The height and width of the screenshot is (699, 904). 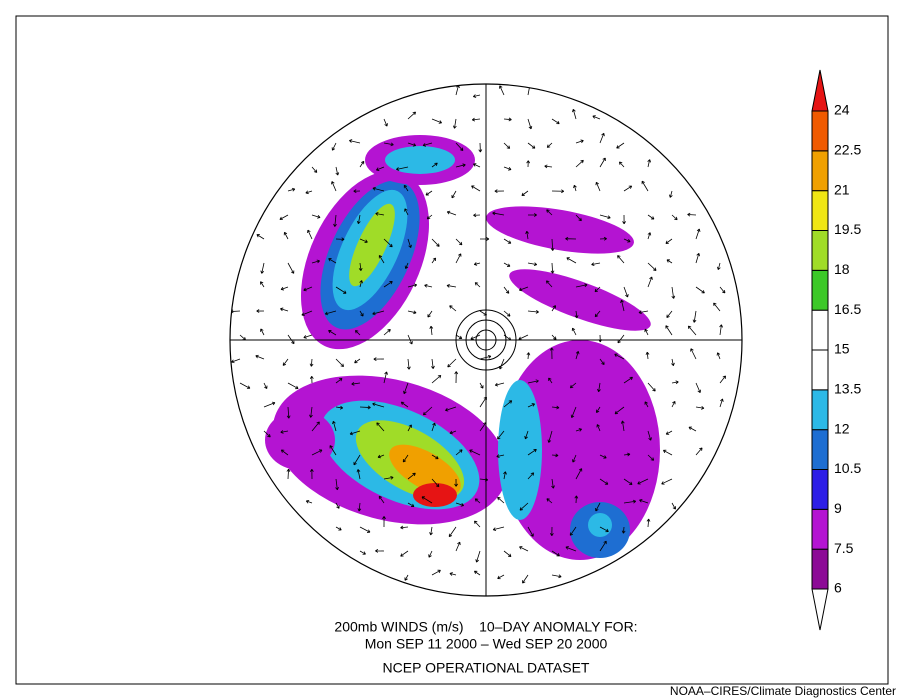 I want to click on colorbar-triangle, so click(x=820, y=609).